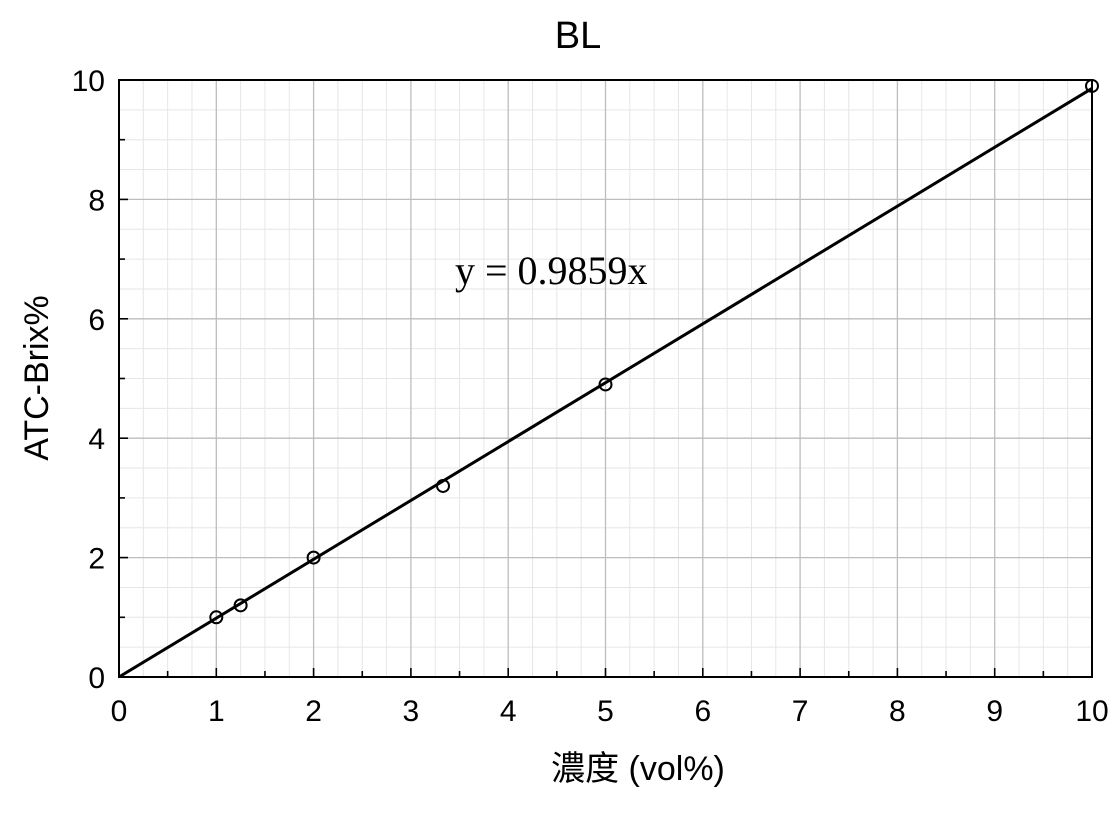  What do you see at coordinates (96, 200) in the screenshot?
I see `y-tick-label: 8` at bounding box center [96, 200].